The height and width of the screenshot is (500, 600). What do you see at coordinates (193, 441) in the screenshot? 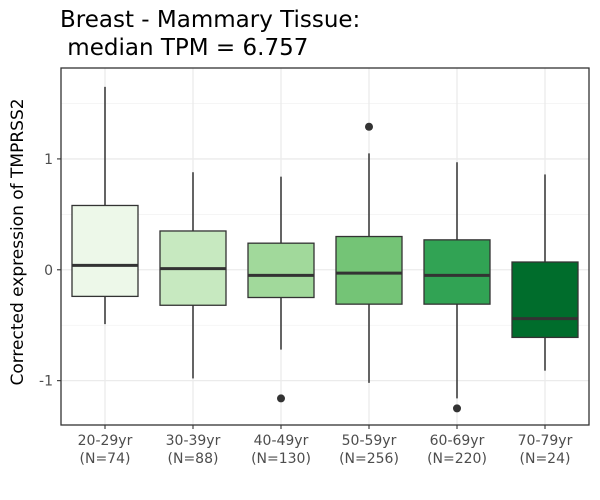
I see `x-tick-label: 30-39yr` at bounding box center [193, 441].